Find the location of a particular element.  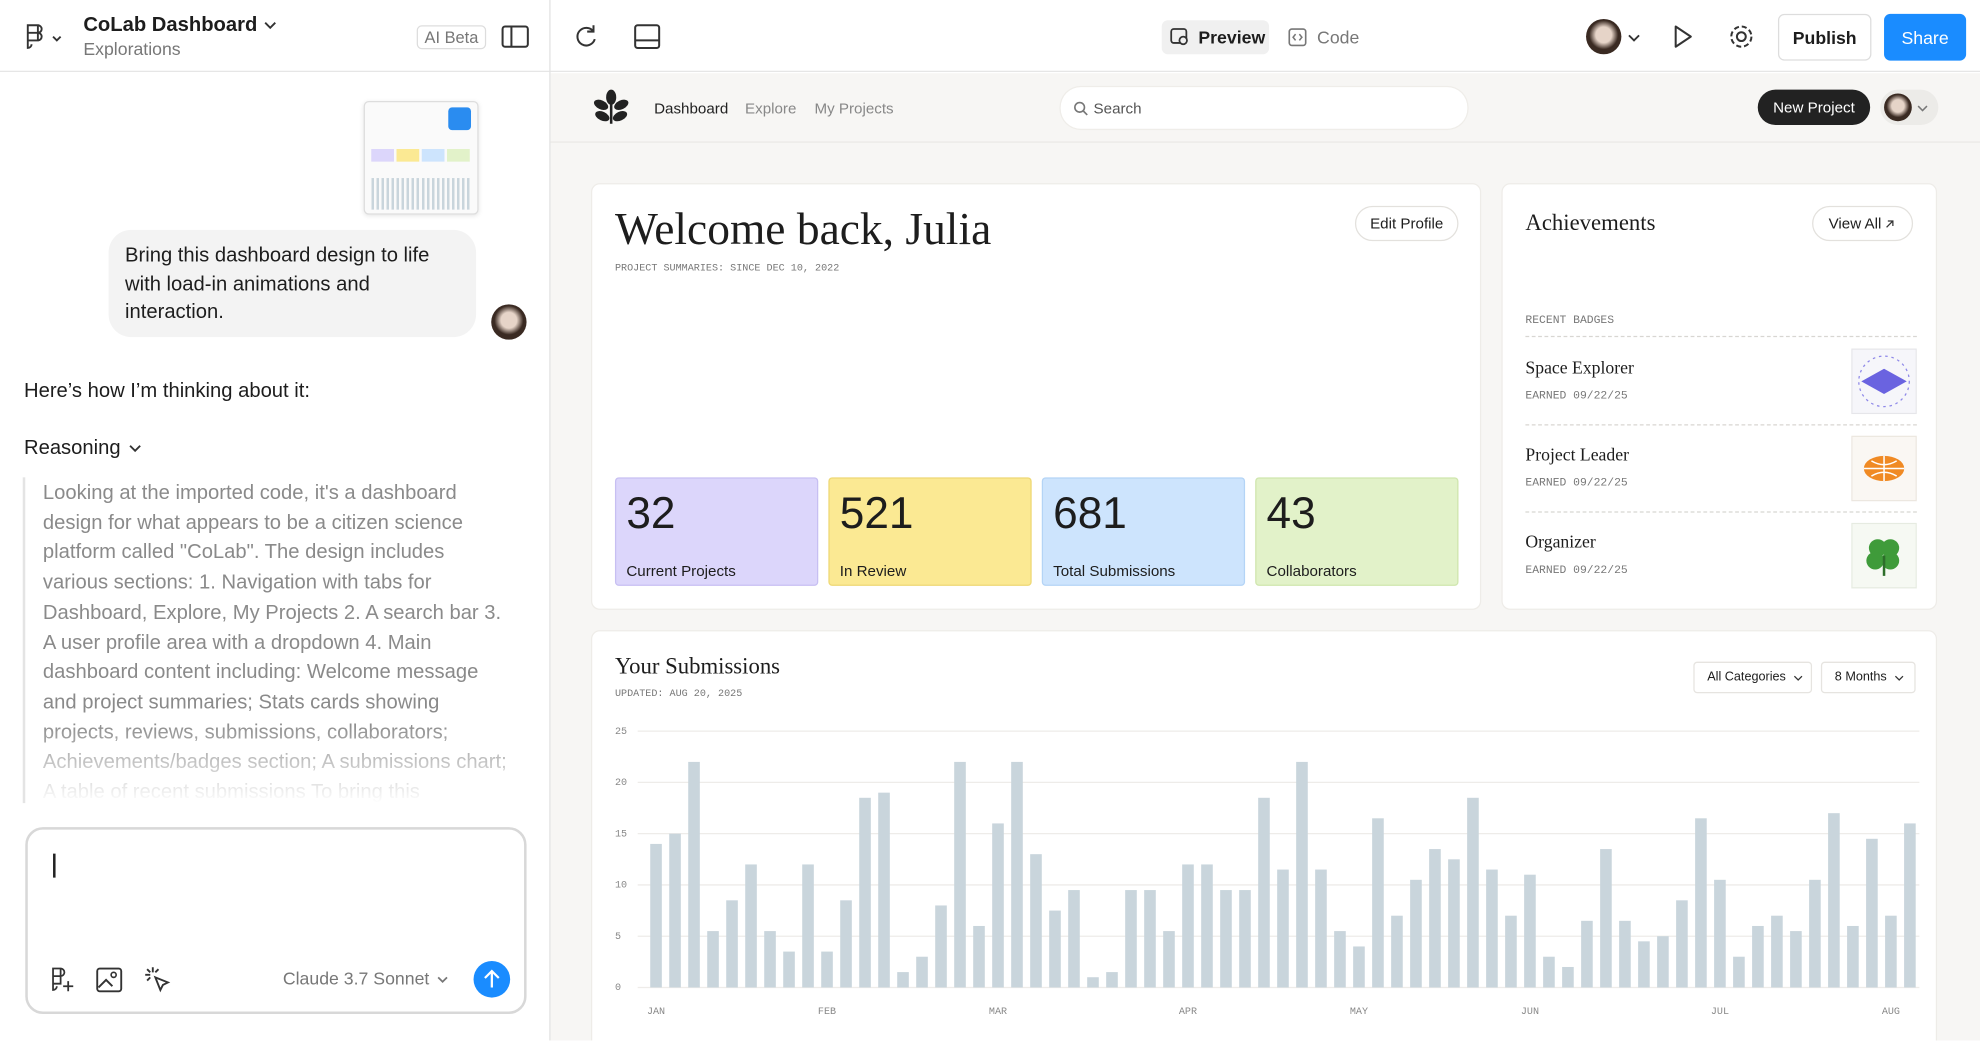

badge-name: Project Leader is located at coordinates (1577, 456).